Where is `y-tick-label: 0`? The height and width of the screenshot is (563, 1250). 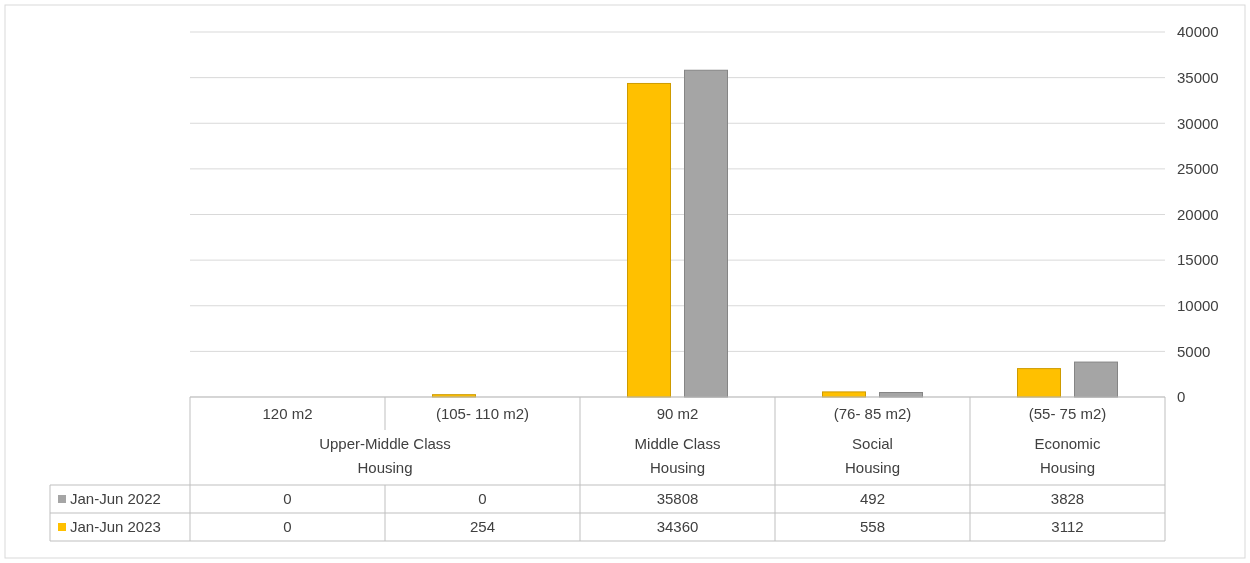 y-tick-label: 0 is located at coordinates (1181, 397).